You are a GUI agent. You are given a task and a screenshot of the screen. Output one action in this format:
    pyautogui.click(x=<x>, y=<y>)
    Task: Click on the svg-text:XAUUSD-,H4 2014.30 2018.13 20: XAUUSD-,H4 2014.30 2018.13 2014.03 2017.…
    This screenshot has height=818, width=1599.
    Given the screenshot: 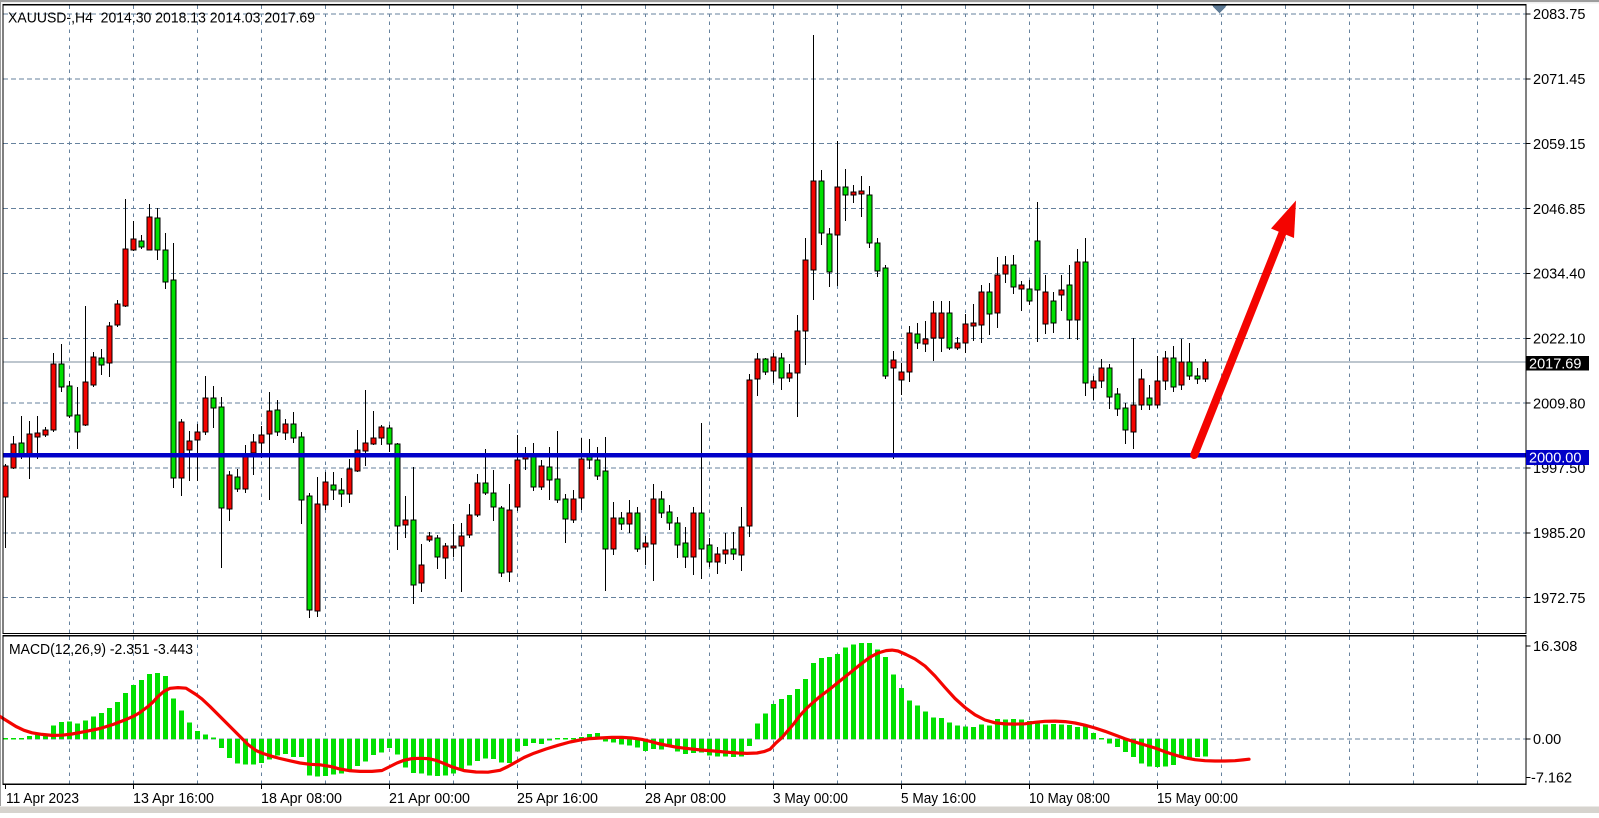 What is the action you would take?
    pyautogui.click(x=161, y=17)
    